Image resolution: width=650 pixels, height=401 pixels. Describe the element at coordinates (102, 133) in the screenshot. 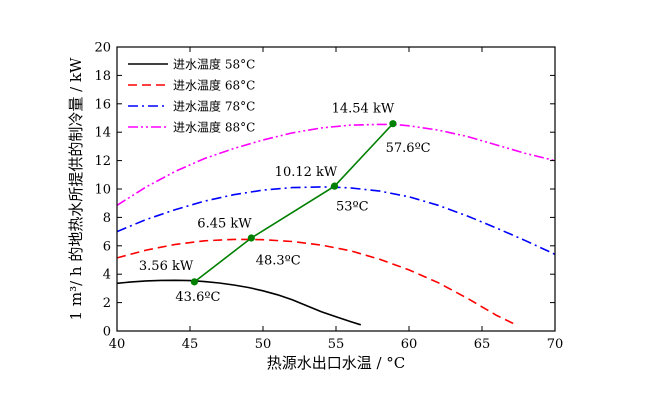

I see `y-tick-label: 14` at that location.